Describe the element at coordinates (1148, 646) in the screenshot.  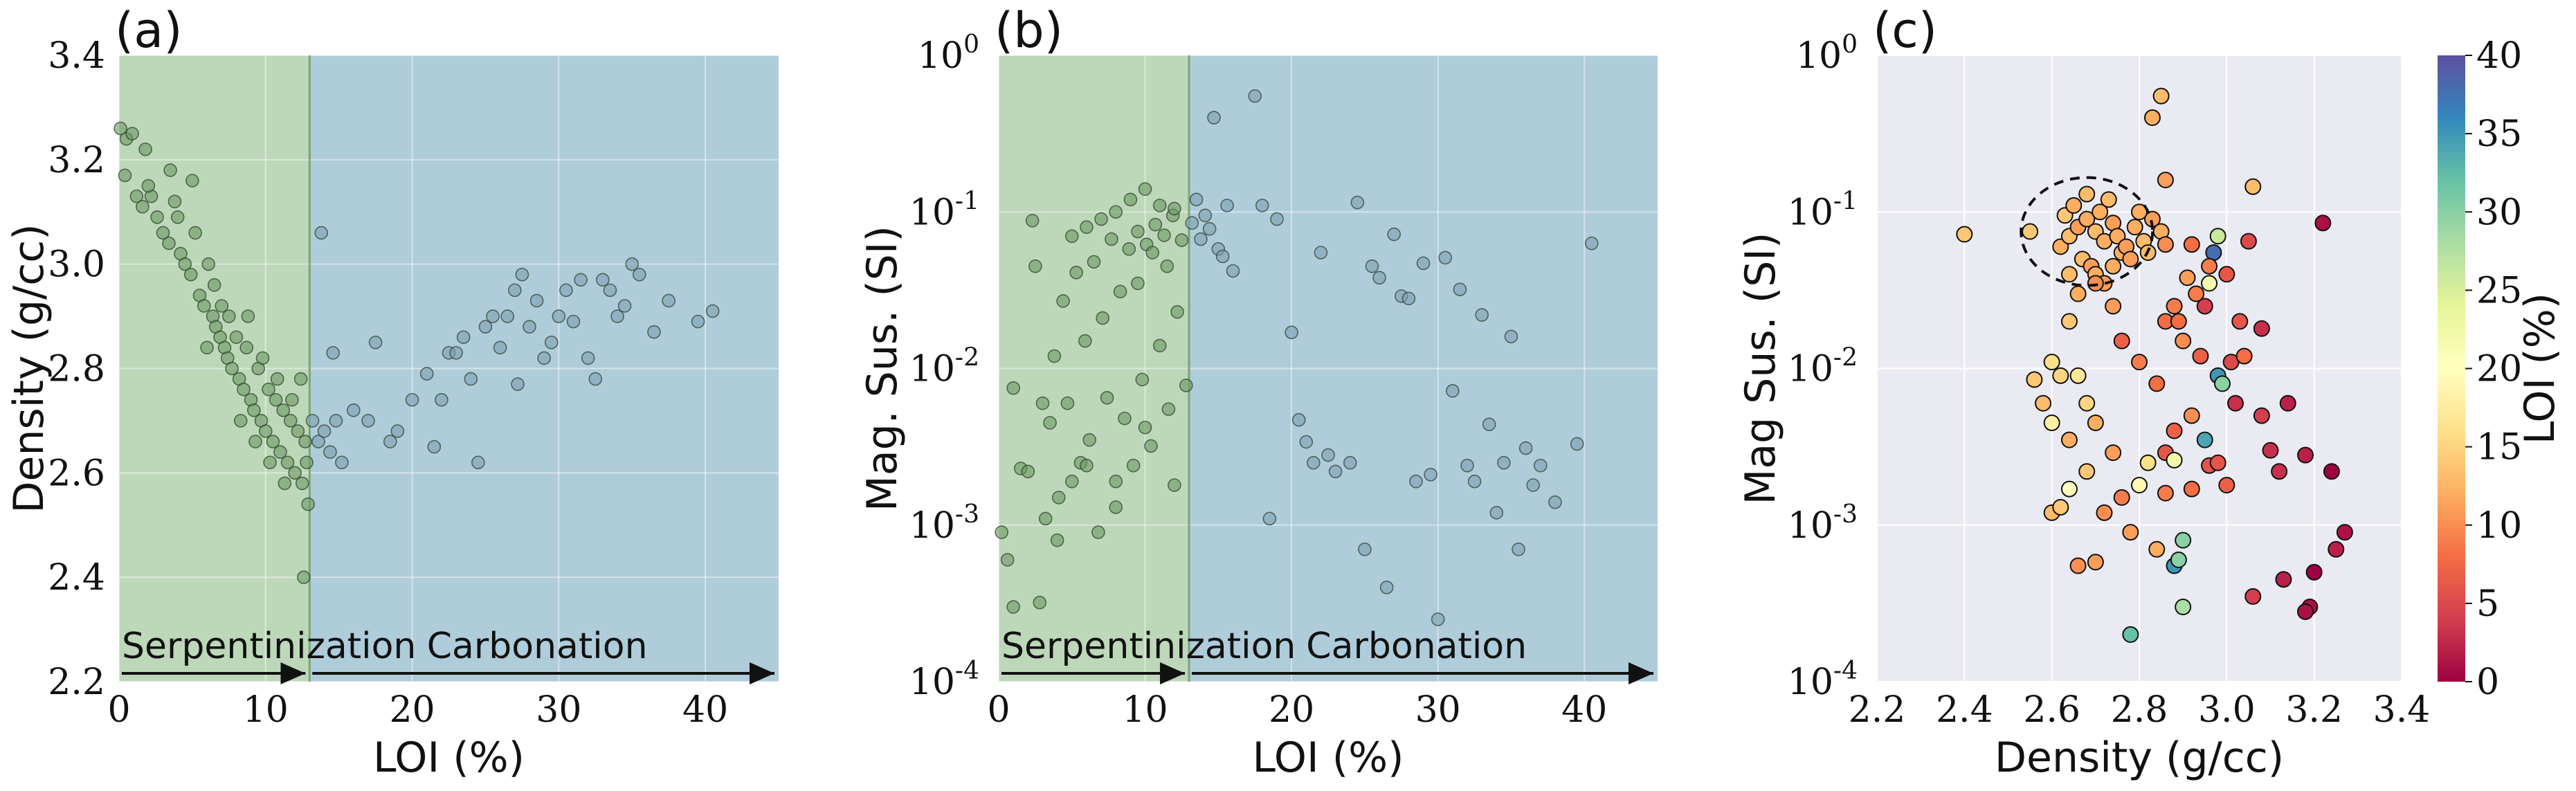
I see `serpentinization-label: Serpentinization` at that location.